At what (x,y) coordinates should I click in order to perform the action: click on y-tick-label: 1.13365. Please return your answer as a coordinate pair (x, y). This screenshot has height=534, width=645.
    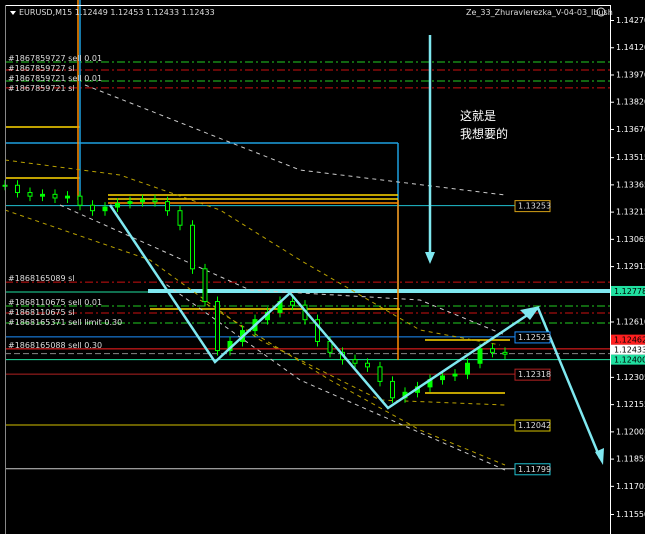
    Looking at the image, I should click on (630, 184).